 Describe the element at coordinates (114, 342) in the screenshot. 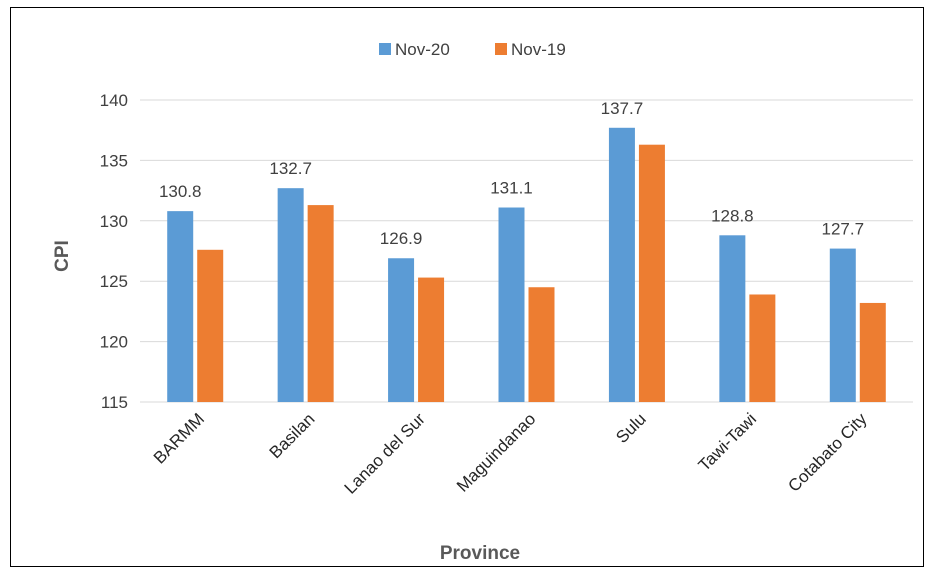

I see `y-tick-label-120: 120` at that location.